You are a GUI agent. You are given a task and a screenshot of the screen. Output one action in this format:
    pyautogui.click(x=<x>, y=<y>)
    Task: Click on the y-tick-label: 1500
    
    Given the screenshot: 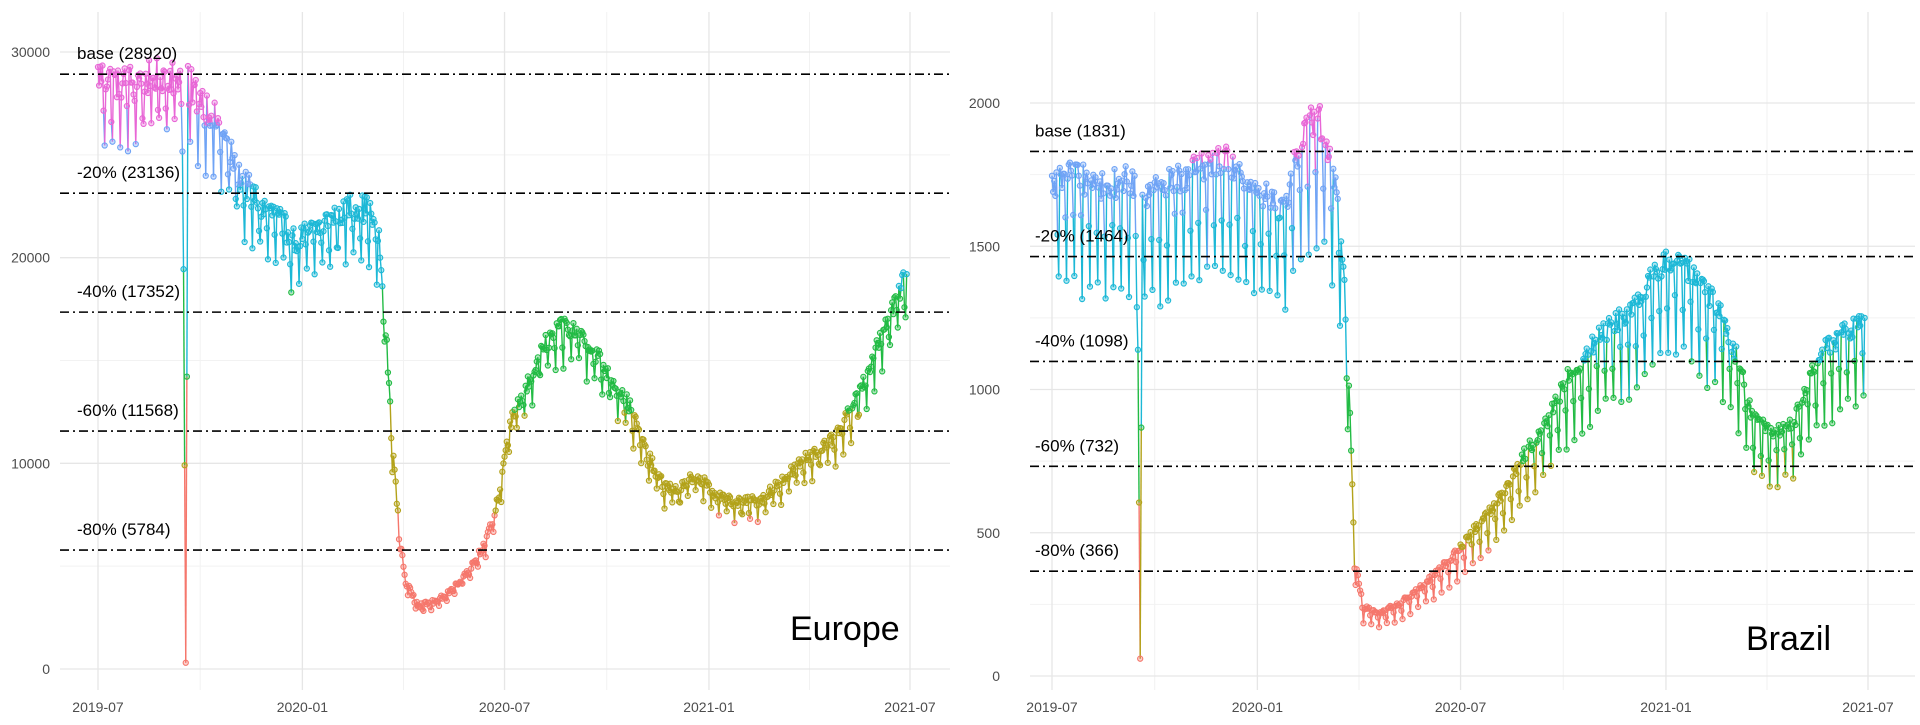 What is the action you would take?
    pyautogui.click(x=984, y=246)
    